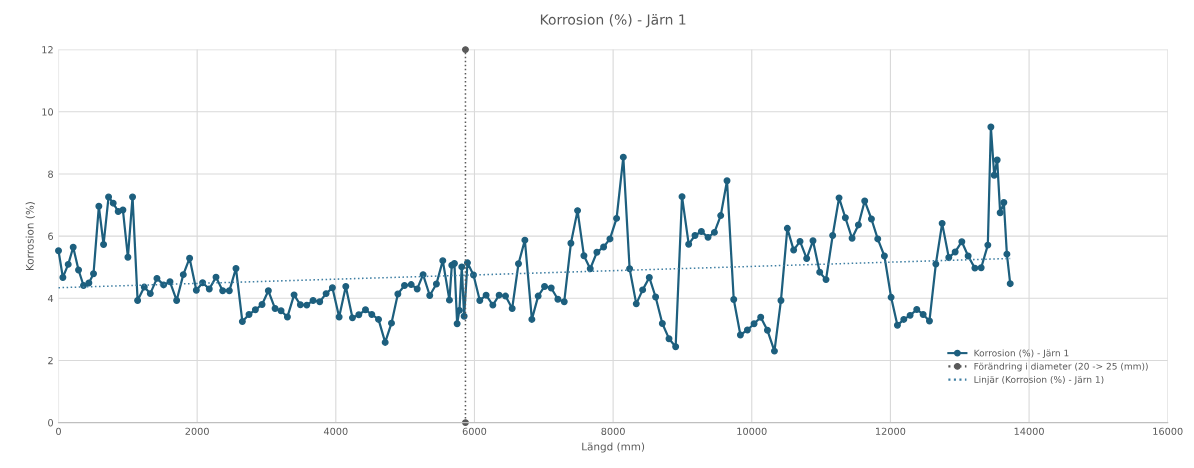 This screenshot has width=1194, height=468. Describe the element at coordinates (474, 431) in the screenshot. I see `x-tick-label: 6000` at that location.